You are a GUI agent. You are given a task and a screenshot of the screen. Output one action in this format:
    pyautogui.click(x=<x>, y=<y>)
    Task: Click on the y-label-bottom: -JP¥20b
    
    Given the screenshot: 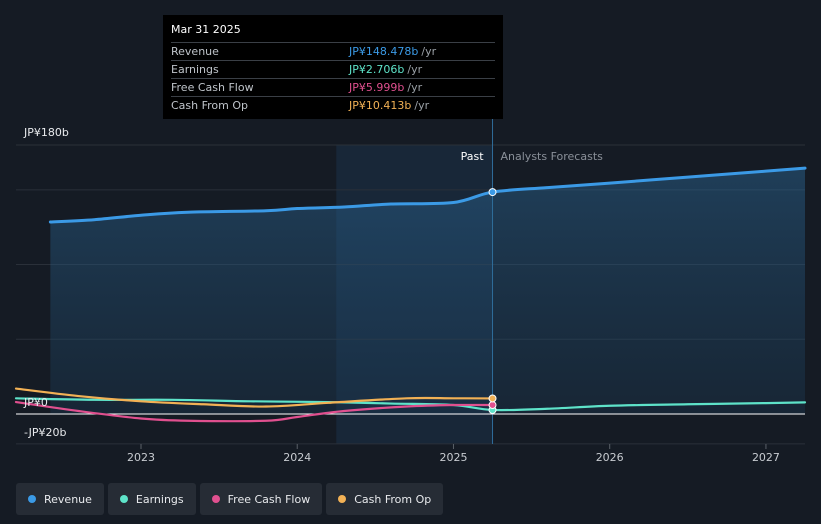 What is the action you would take?
    pyautogui.click(x=45, y=432)
    